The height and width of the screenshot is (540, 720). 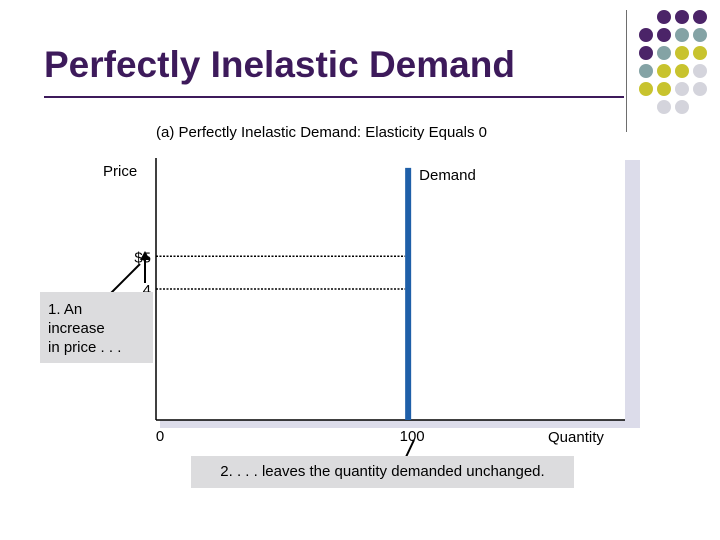 I want to click on increase-arrowhead, so click(x=145, y=255).